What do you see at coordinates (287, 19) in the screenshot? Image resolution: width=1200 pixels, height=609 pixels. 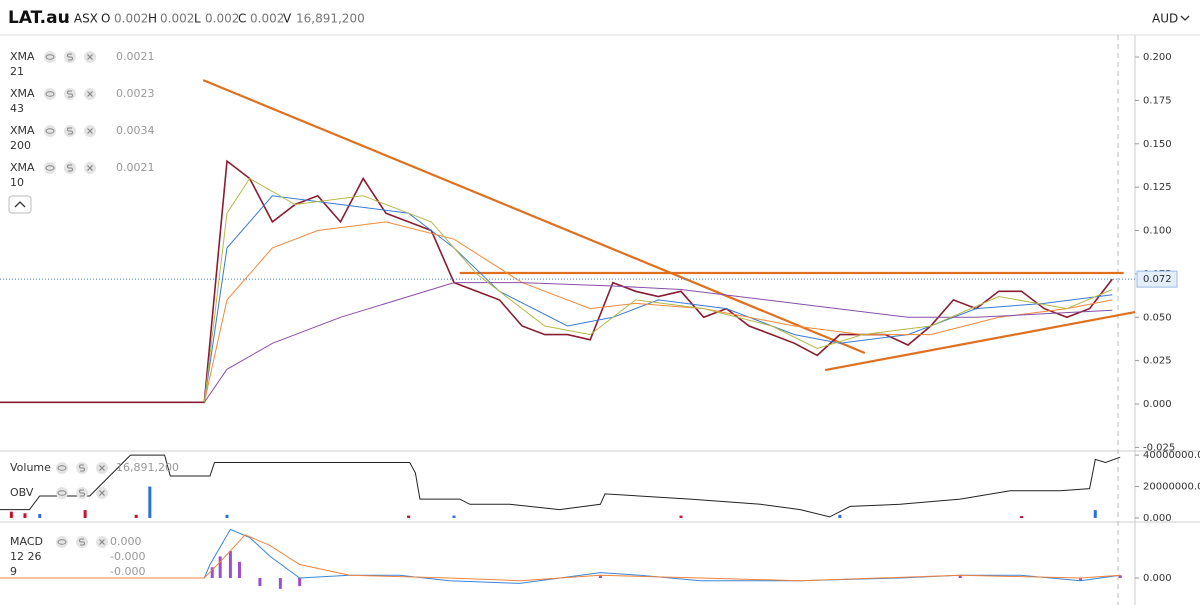 I see `volume-label: V` at bounding box center [287, 19].